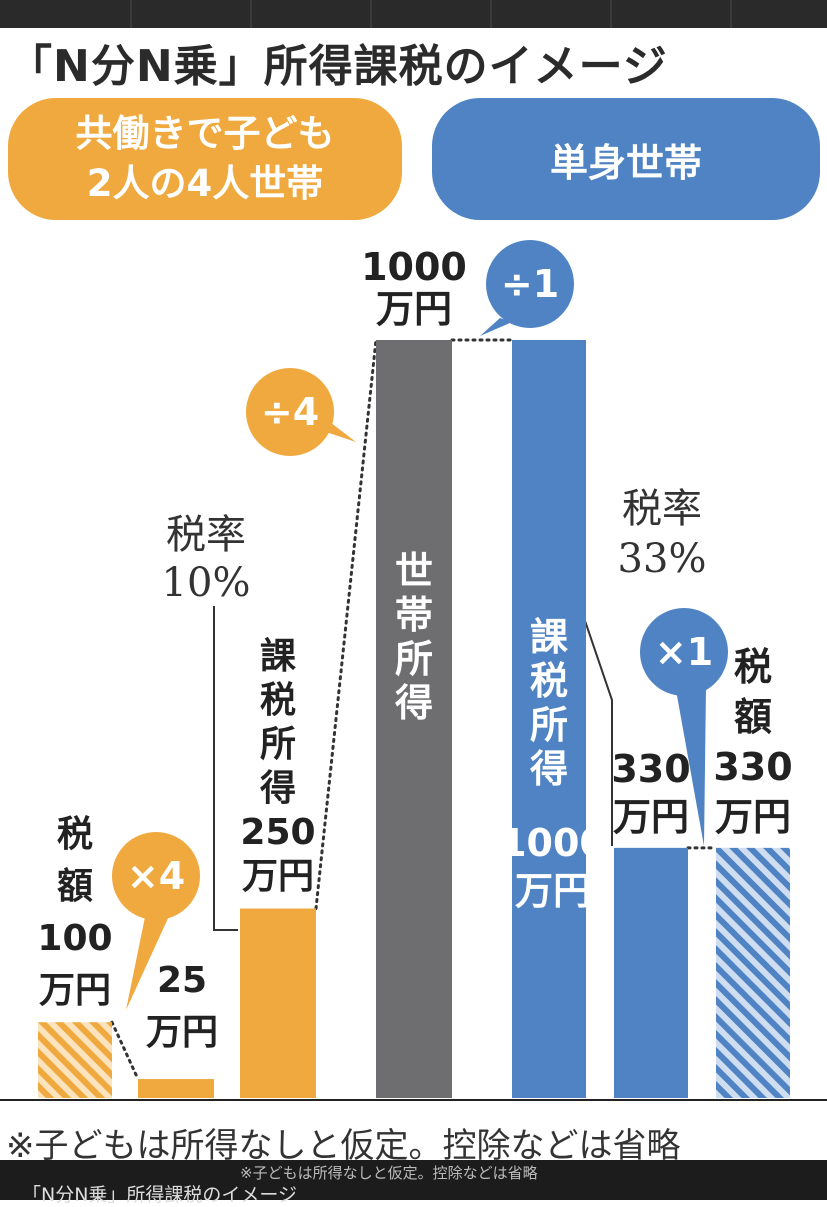  I want to click on footnote: ※子どもは所得なしと仮定。控除などは省略, so click(343, 1146).